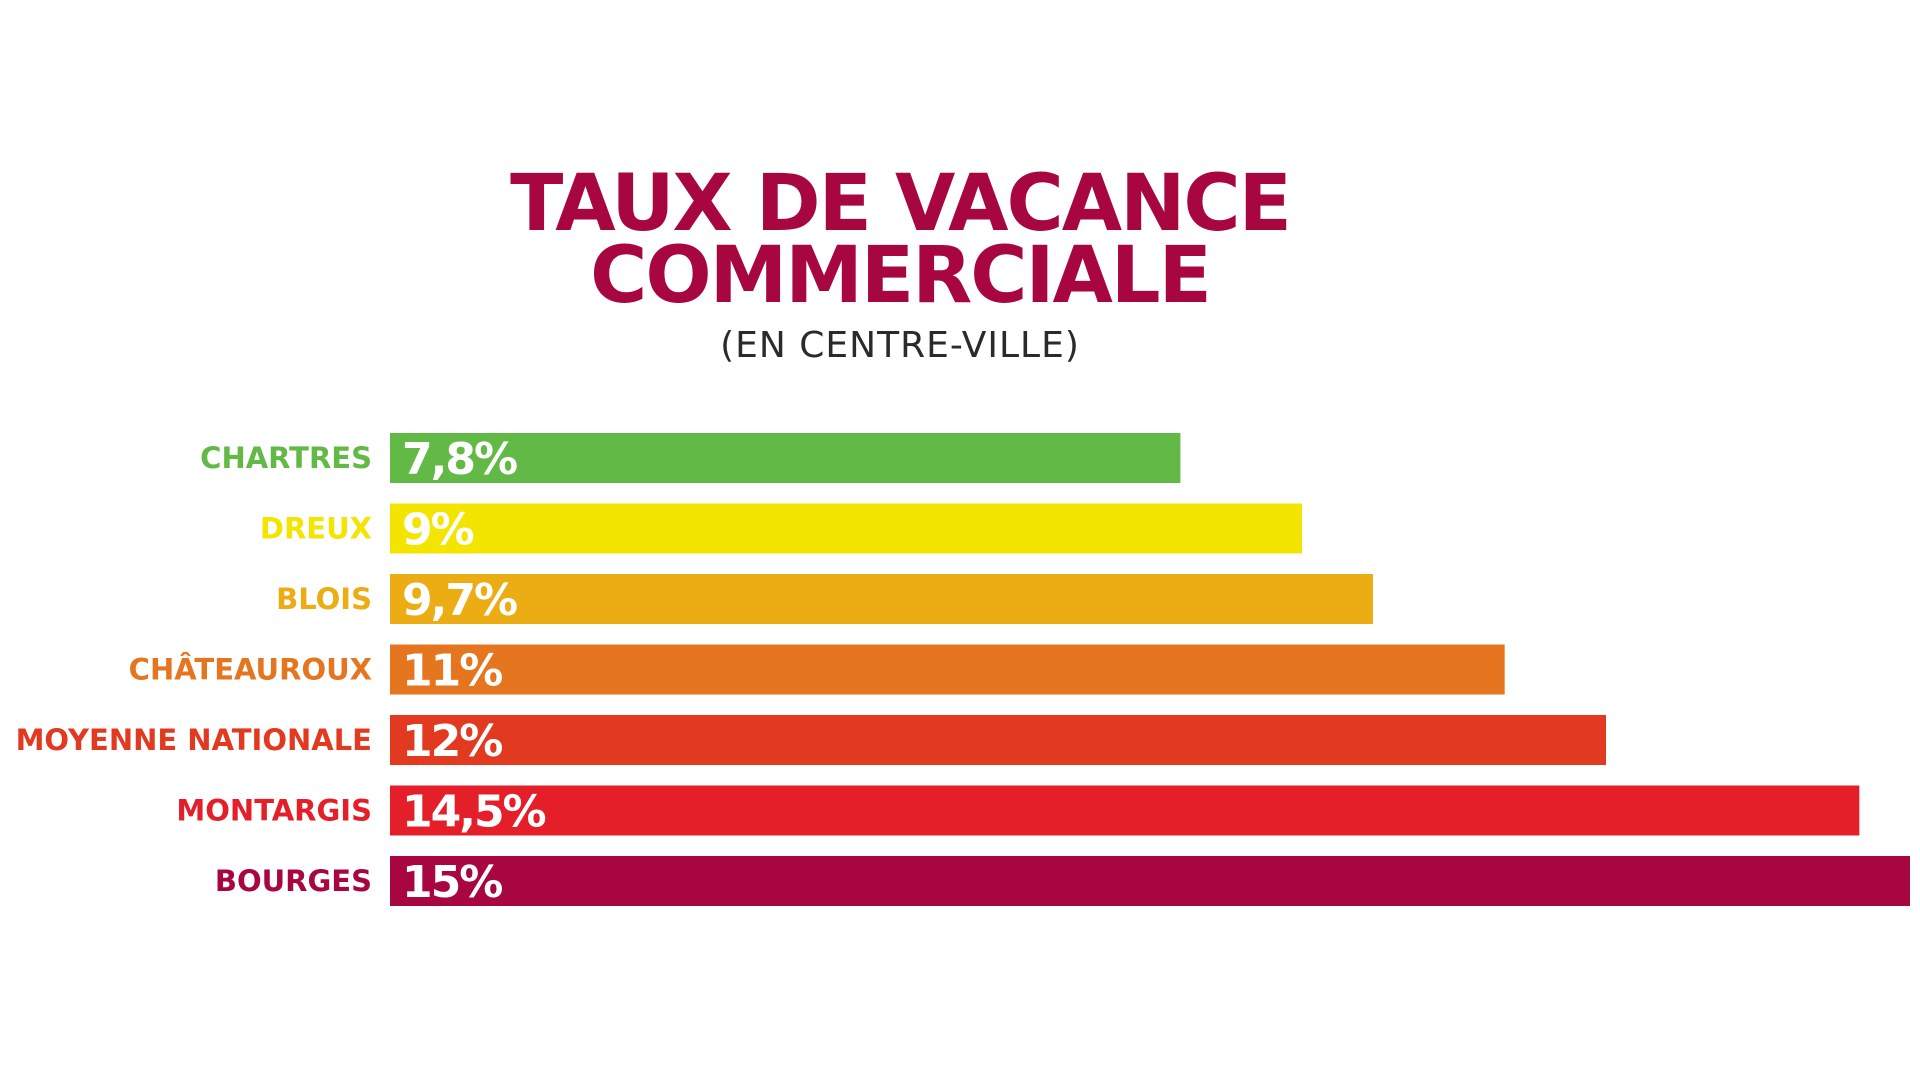 This screenshot has width=1920, height=1080. What do you see at coordinates (474, 812) in the screenshot?
I see `value-label-5: 14,5%` at bounding box center [474, 812].